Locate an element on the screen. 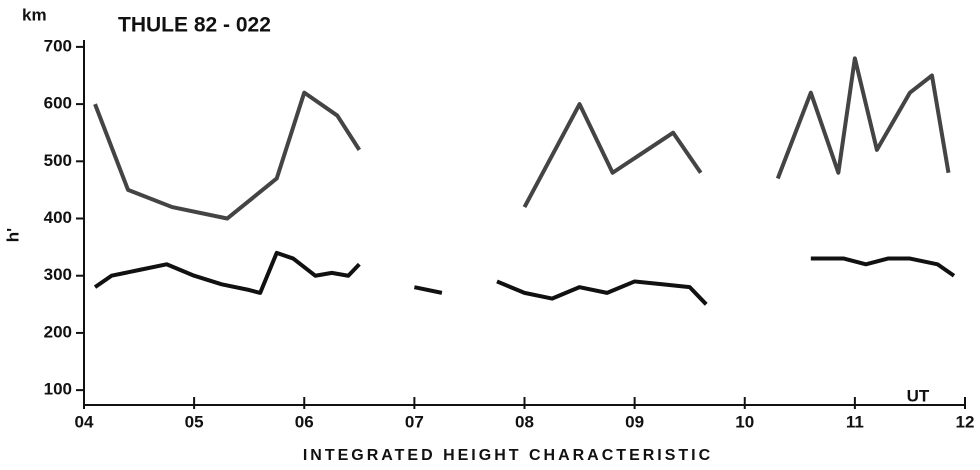 The image size is (980, 470). y-tick-label: 200 is located at coordinates (58, 331).